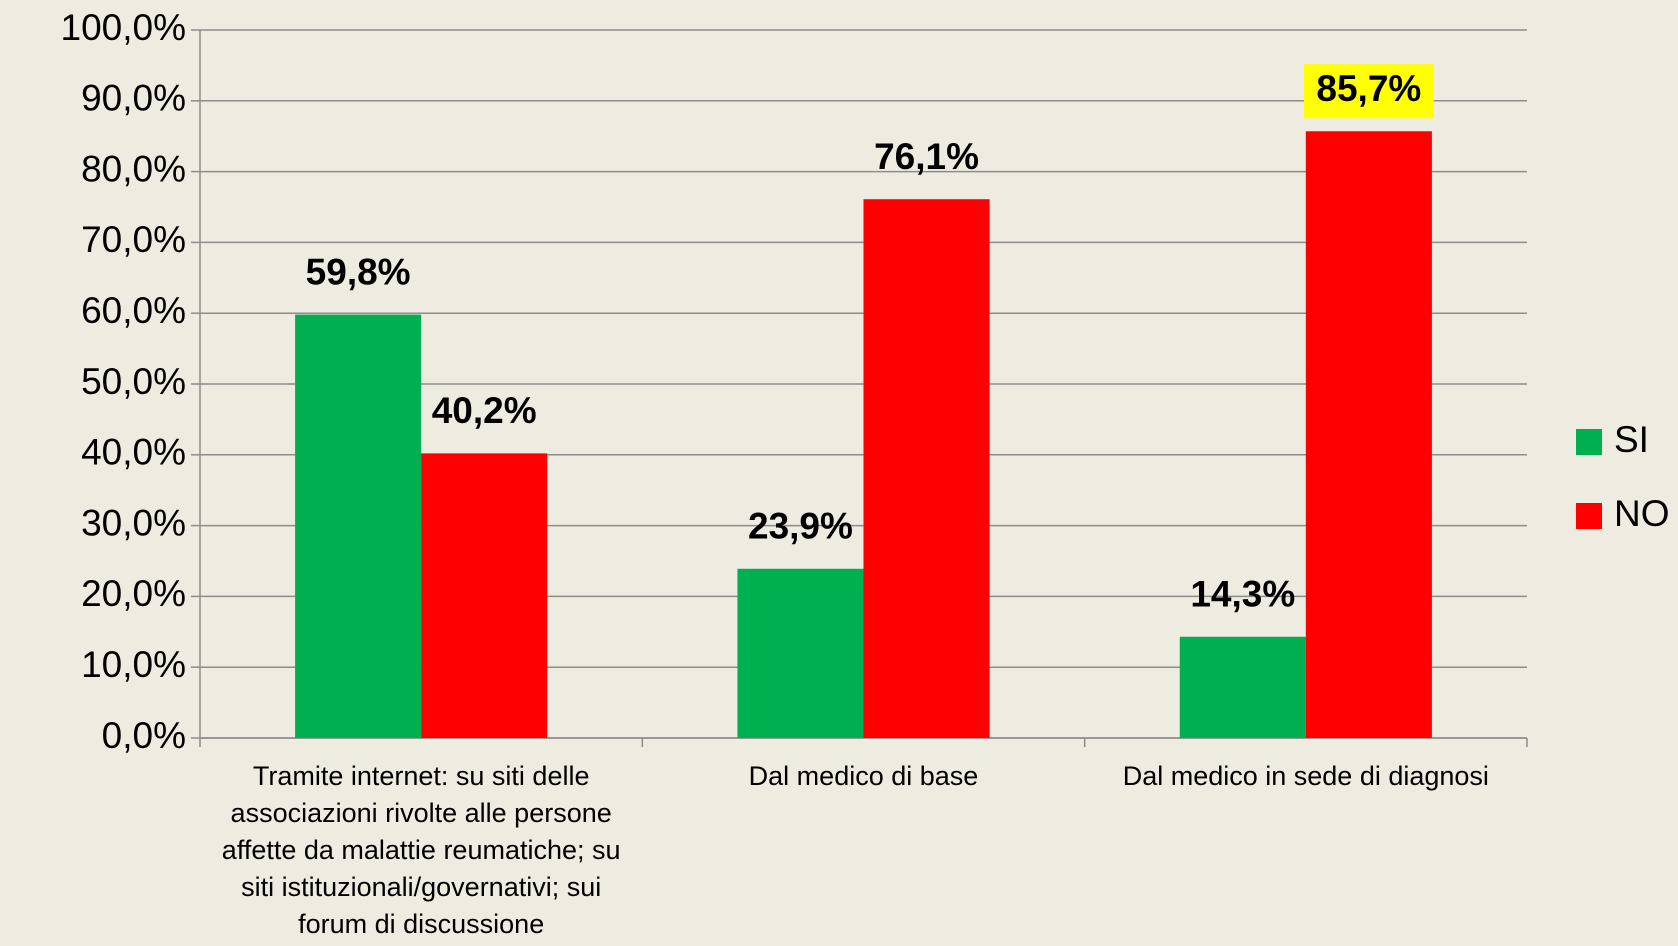 The width and height of the screenshot is (1678, 946). Describe the element at coordinates (358, 271) in the screenshot. I see `data-label: 59,8%` at that location.